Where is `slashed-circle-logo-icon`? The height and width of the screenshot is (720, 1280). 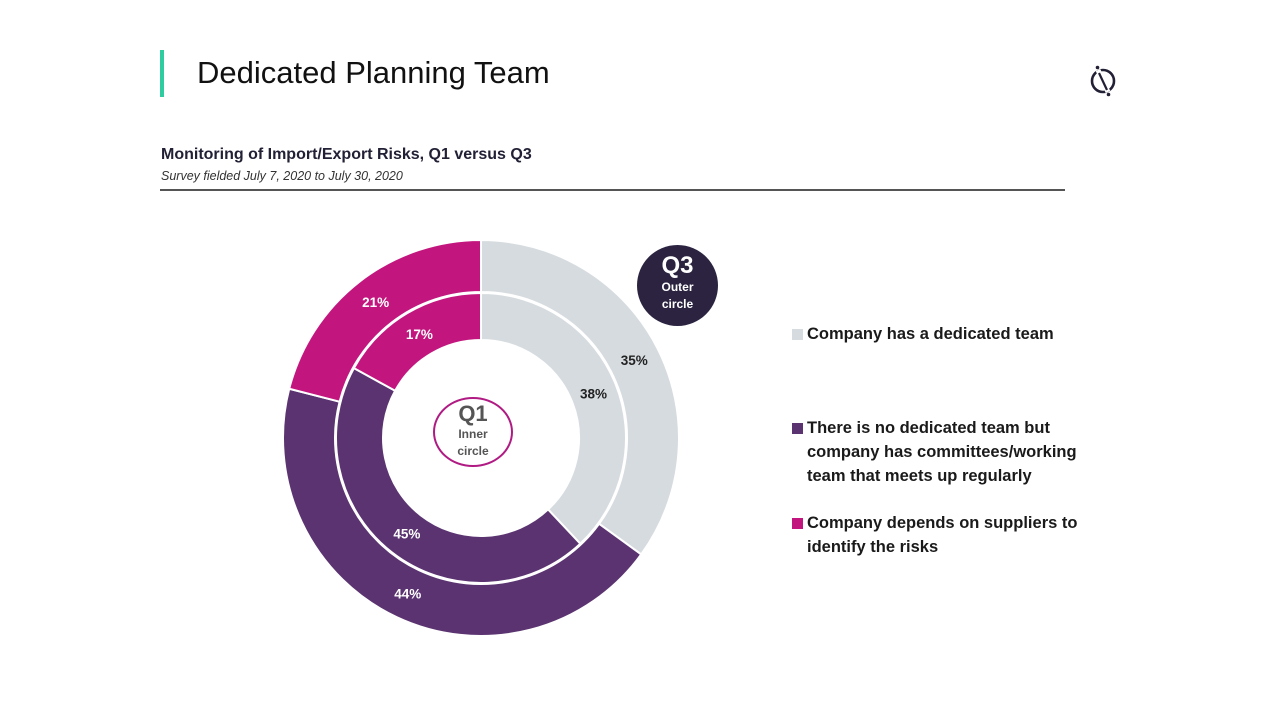
slashed-circle-logo-icon is located at coordinates (1103, 81).